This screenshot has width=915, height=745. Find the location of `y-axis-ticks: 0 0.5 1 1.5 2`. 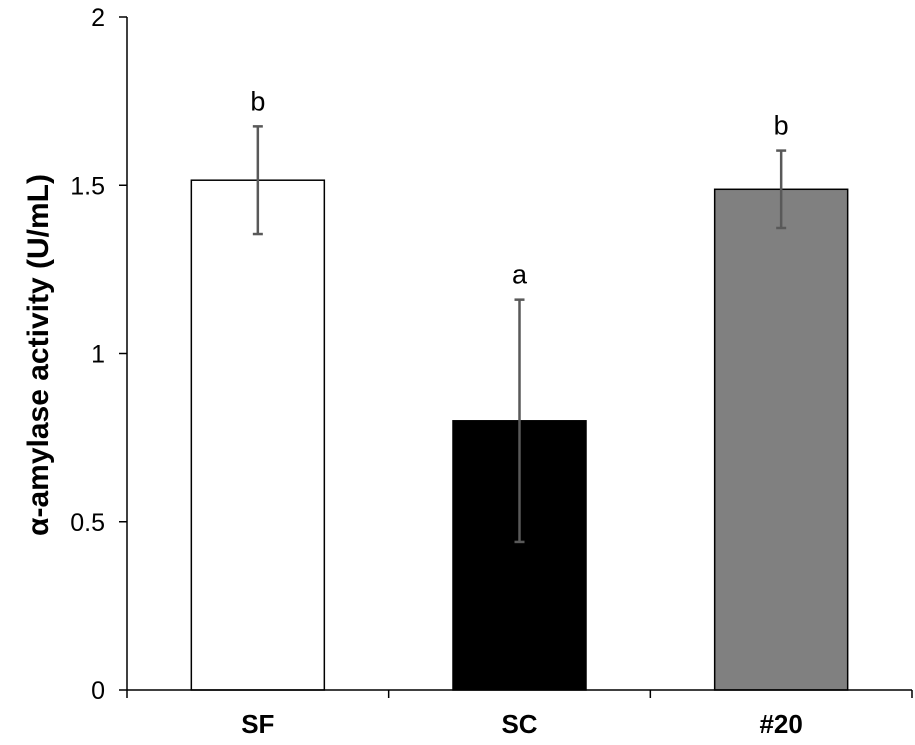

y-axis-ticks: 0 0.5 1 1.5 2 is located at coordinates (98, 354).